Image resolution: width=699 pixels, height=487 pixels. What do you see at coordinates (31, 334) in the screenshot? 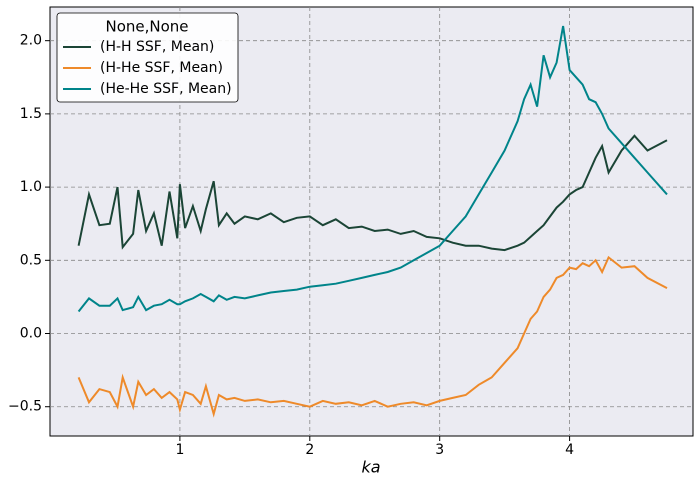
I see `y-tick-label: 0.0` at bounding box center [31, 334].